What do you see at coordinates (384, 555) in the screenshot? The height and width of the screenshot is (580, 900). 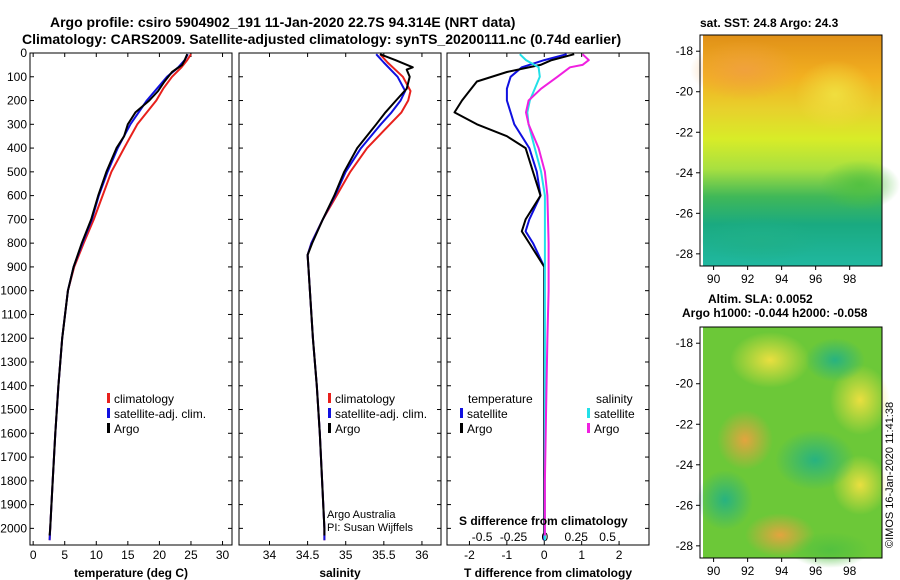 I see `x-tick-label: 35.5` at bounding box center [384, 555].